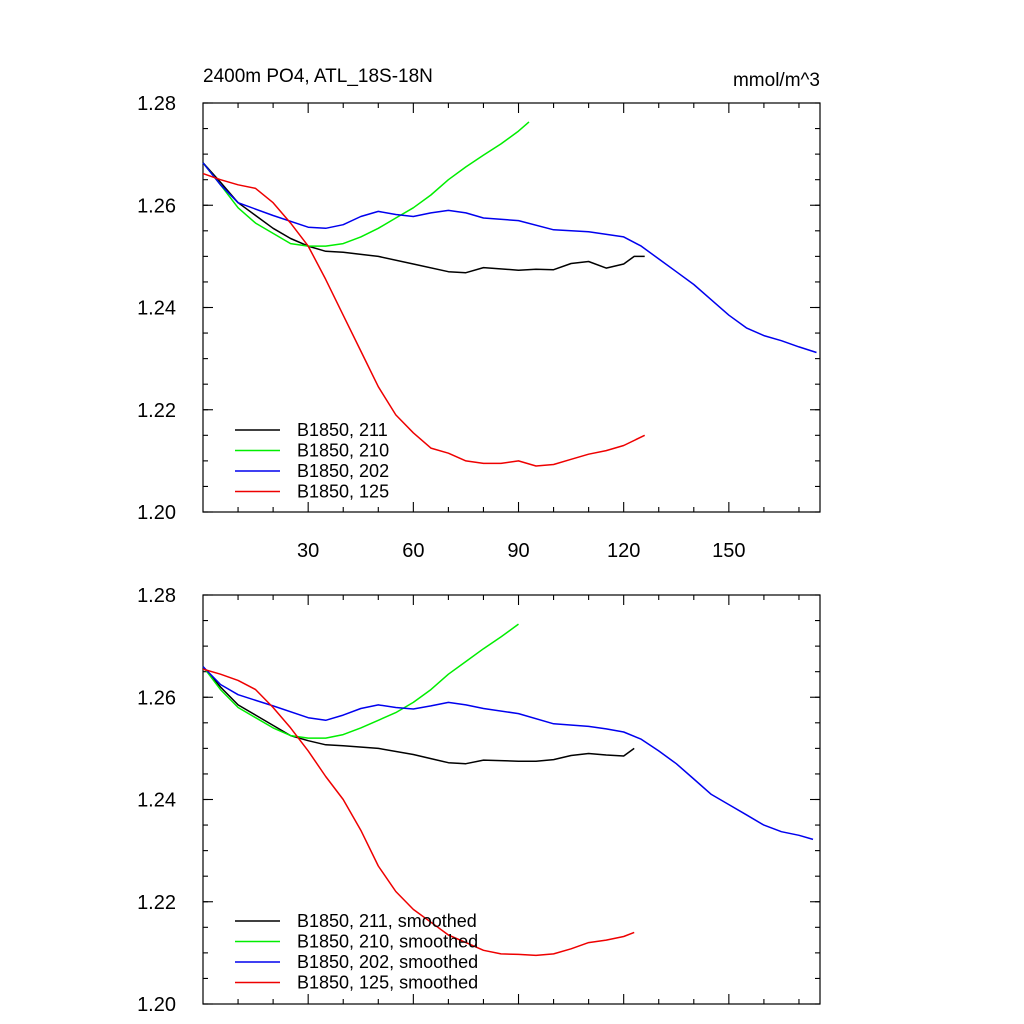 The height and width of the screenshot is (1024, 1024). I want to click on units-label: mmol/m^3, so click(776, 80).